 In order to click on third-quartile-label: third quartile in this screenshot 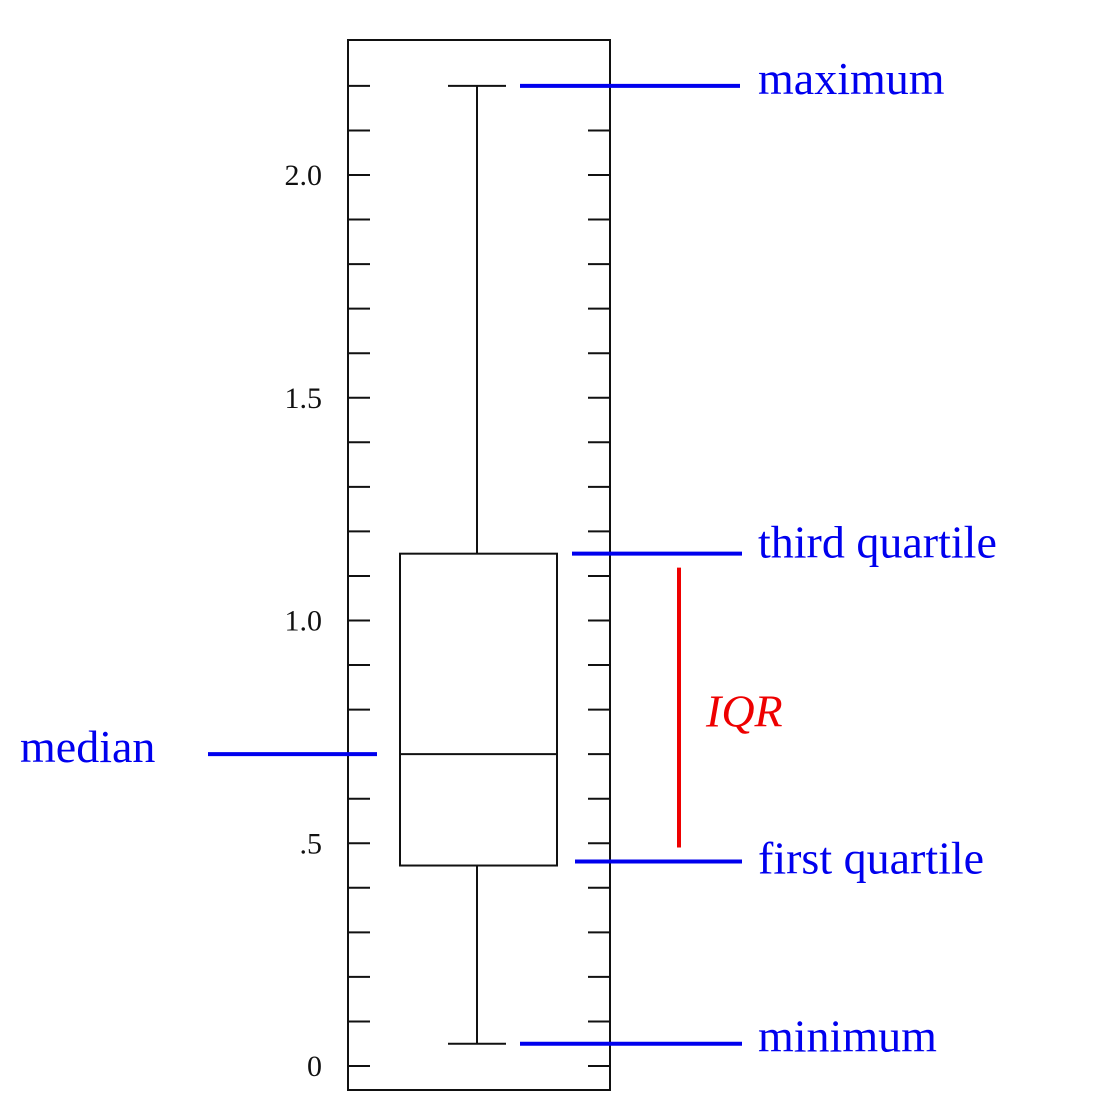, I will do `click(877, 542)`.